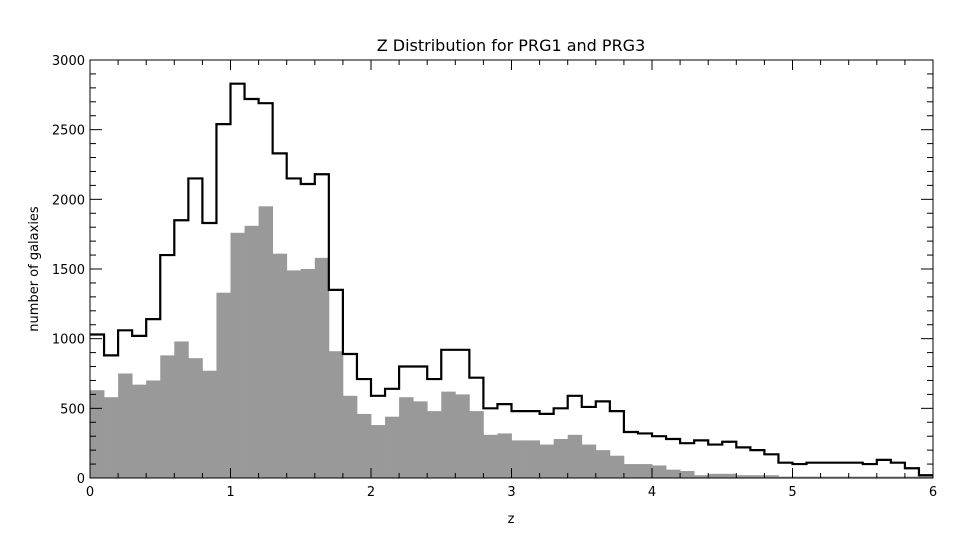 Image resolution: width=960 pixels, height=540 pixels. I want to click on x-tick-label: 6, so click(933, 492).